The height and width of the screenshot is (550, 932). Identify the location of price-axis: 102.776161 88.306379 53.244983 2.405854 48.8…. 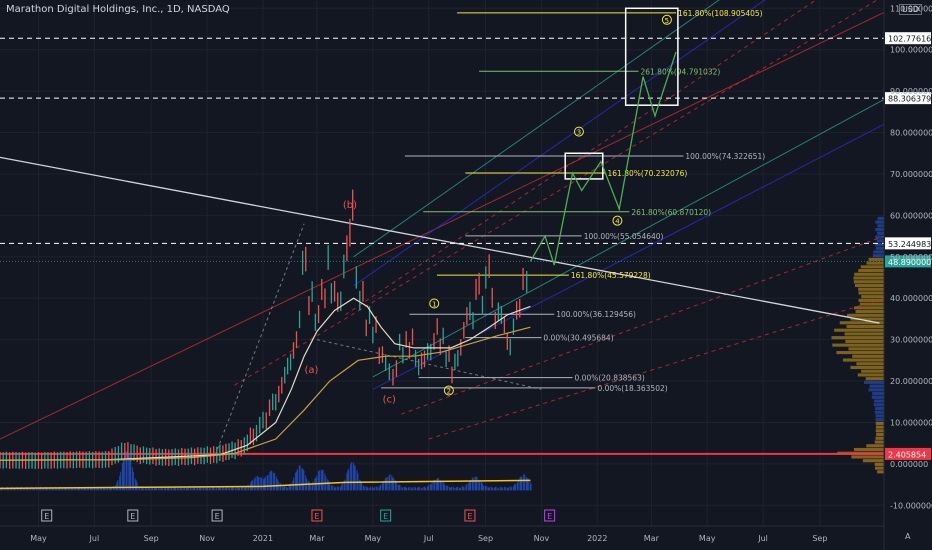
(907, 275).